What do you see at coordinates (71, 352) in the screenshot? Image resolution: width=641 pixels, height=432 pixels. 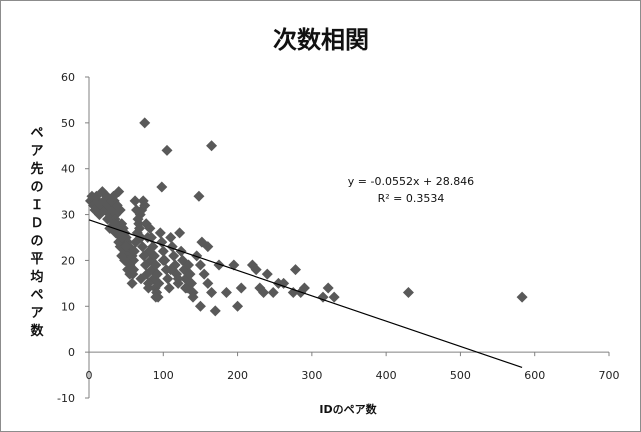 I see `y-tick-label: 0` at bounding box center [71, 352].